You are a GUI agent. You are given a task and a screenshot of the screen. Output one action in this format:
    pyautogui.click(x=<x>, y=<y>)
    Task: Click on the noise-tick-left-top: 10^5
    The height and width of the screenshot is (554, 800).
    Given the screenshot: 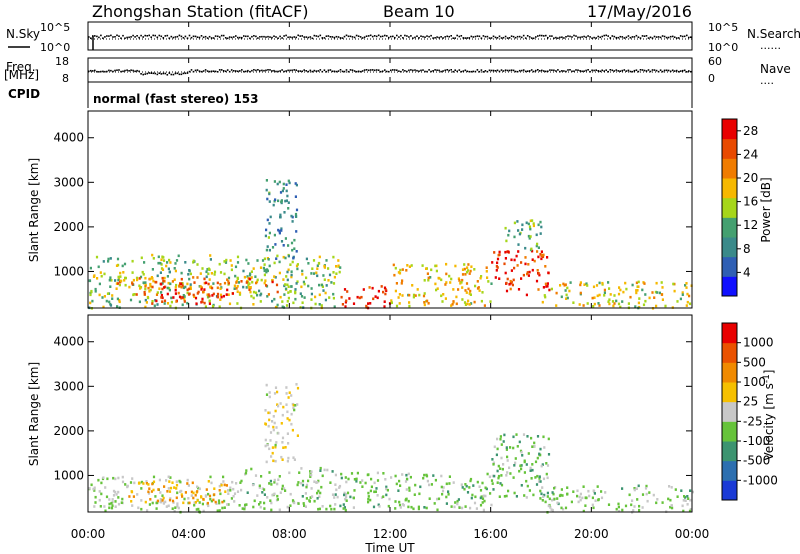 What is the action you would take?
    pyautogui.click(x=55, y=27)
    